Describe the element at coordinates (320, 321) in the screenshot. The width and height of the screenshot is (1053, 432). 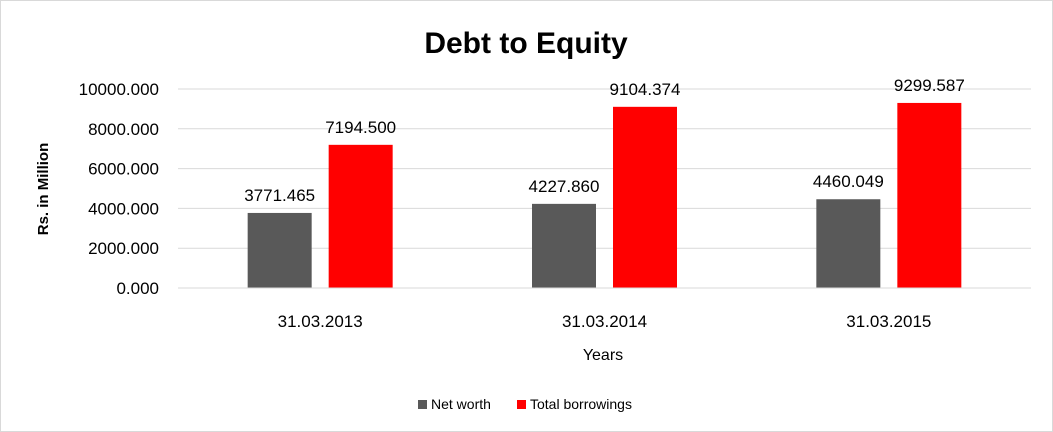
I see `x-tick-label: 31.03.2013` at that location.